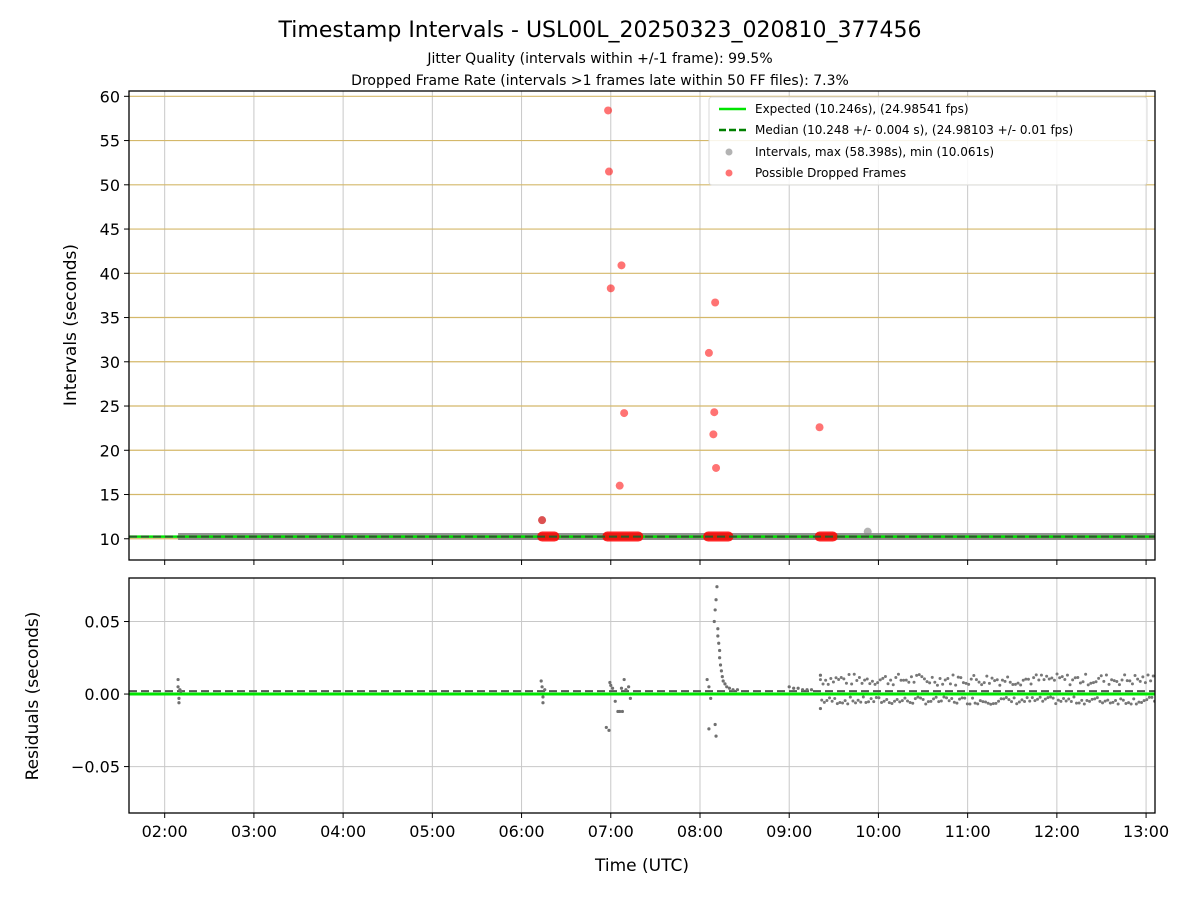 The height and width of the screenshot is (900, 1200). What do you see at coordinates (611, 831) in the screenshot?
I see `x-tick-label-5: 07:00` at bounding box center [611, 831].